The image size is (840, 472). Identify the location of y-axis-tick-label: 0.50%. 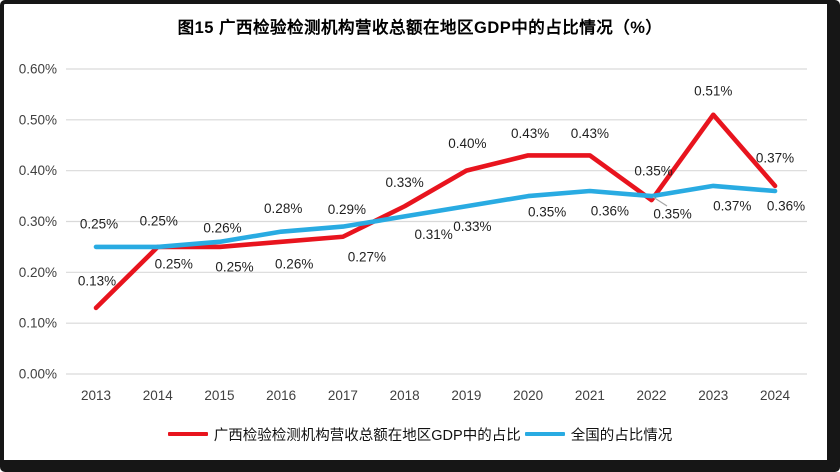
(38, 119).